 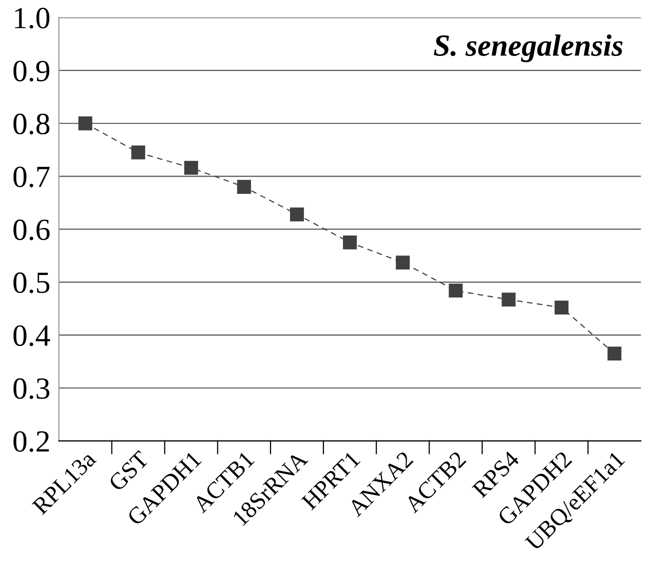 What do you see at coordinates (31, 177) in the screenshot?
I see `y-tick-label: 0.7` at bounding box center [31, 177].